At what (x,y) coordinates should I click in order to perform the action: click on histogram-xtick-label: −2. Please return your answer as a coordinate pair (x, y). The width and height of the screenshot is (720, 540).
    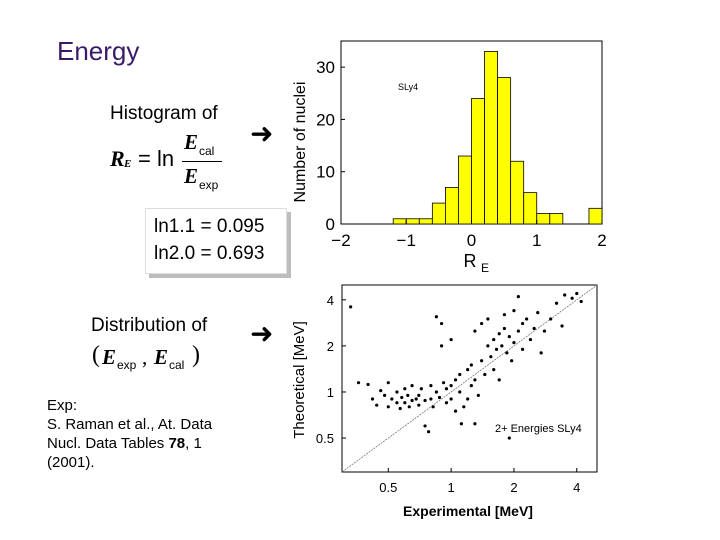
    Looking at the image, I should click on (340, 240).